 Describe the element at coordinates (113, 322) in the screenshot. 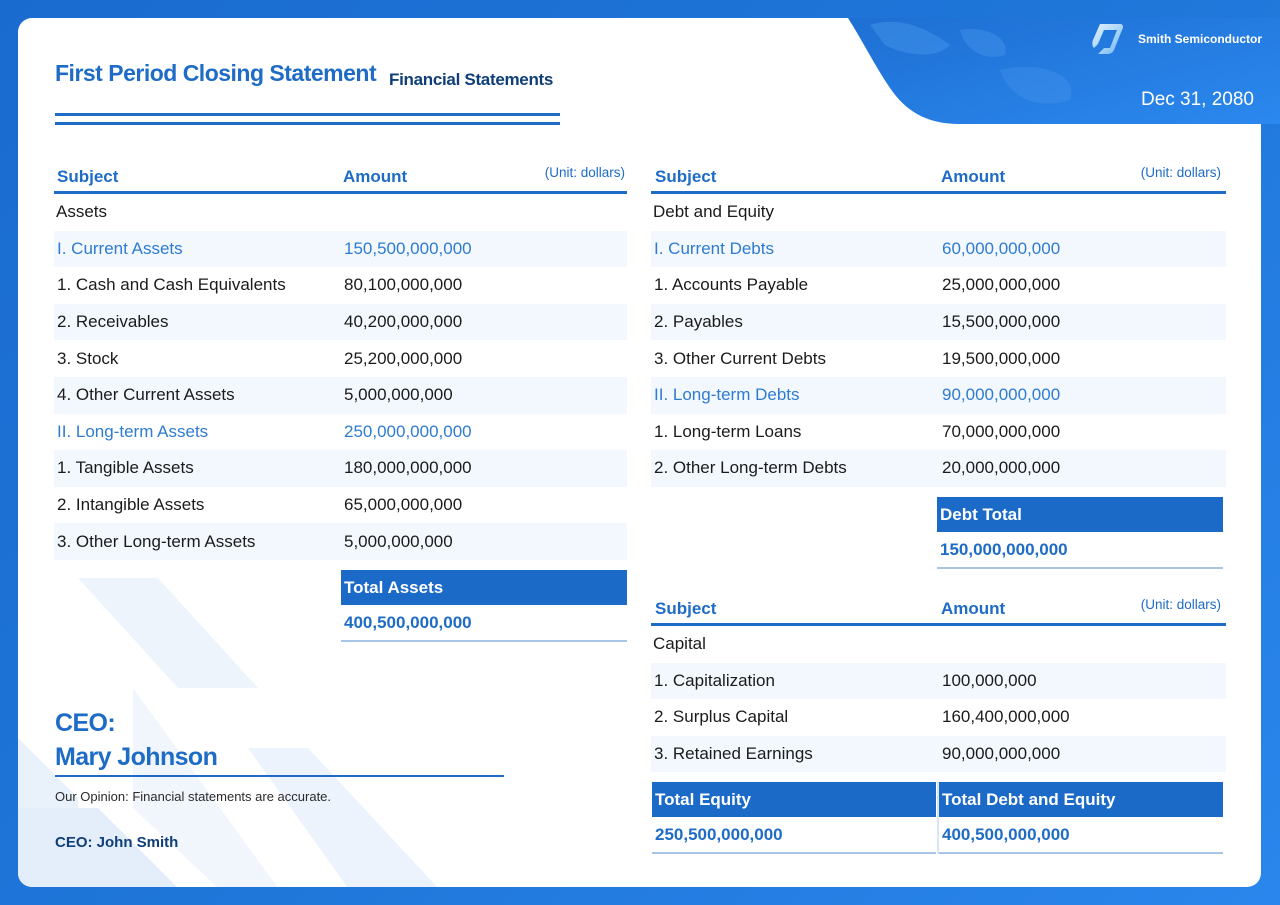

I see `row-subject: 2. Receivables` at that location.